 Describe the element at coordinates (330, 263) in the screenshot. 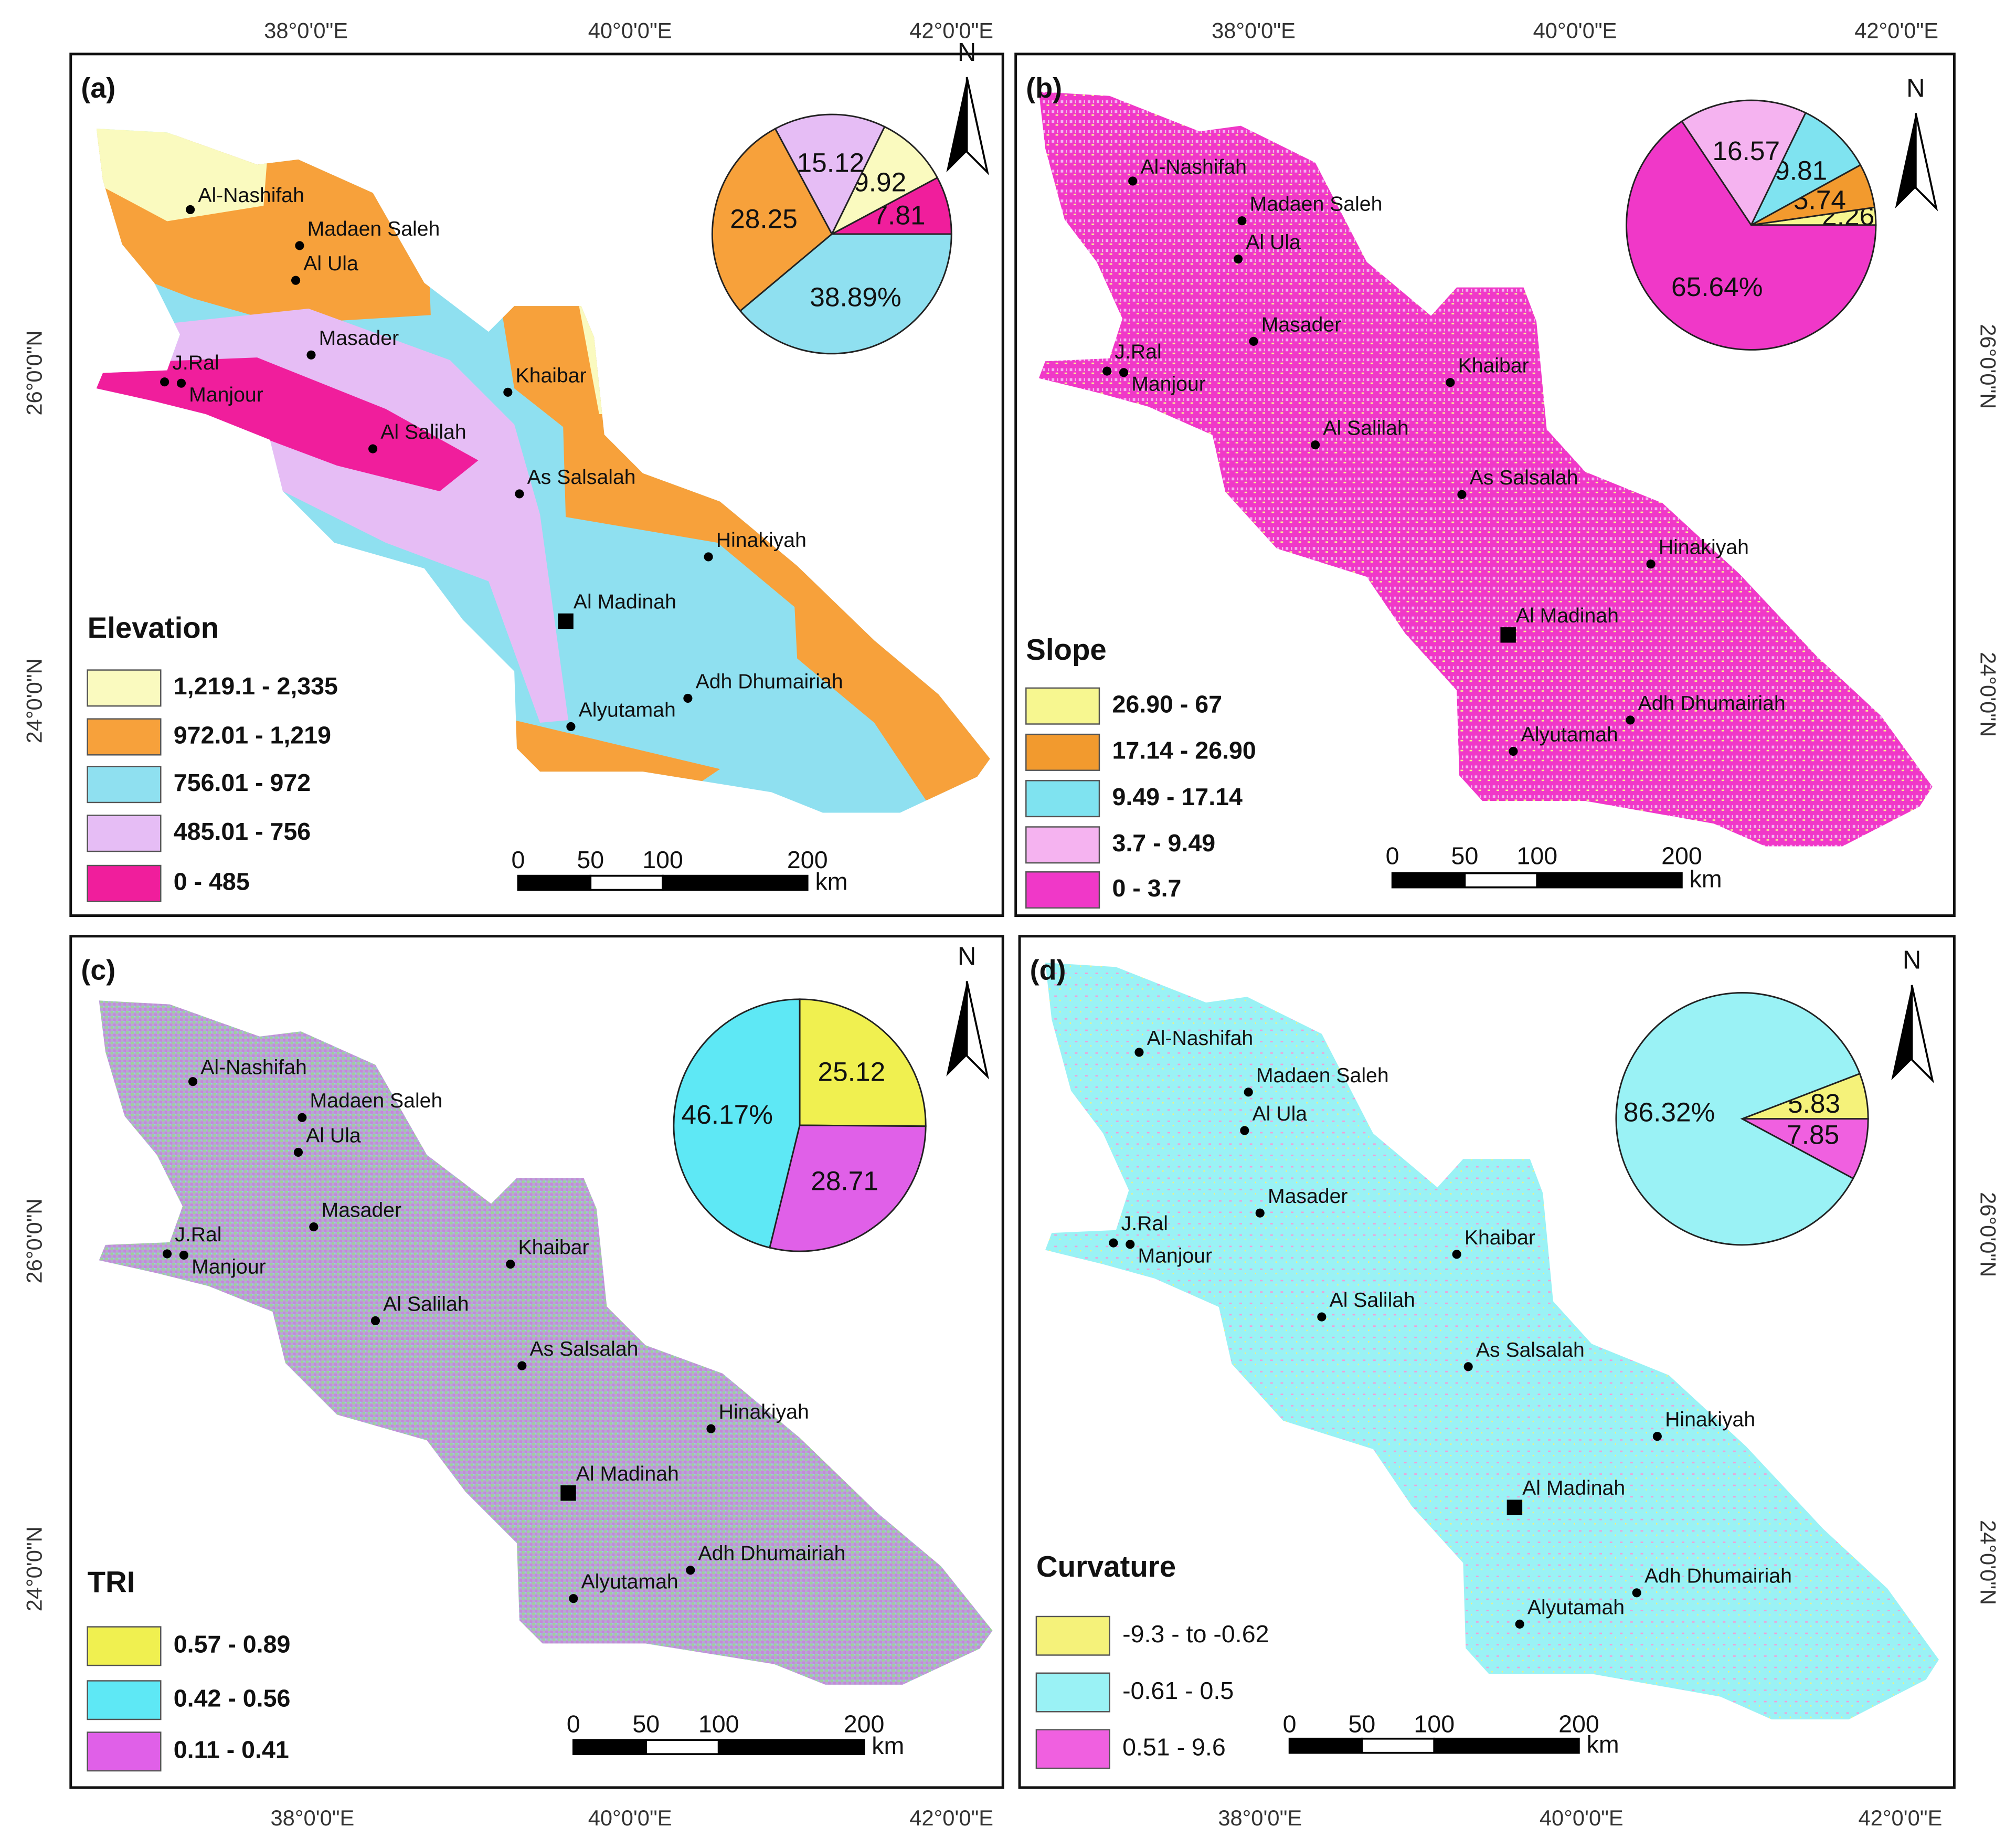

I see `town-label: Al Ula` at that location.